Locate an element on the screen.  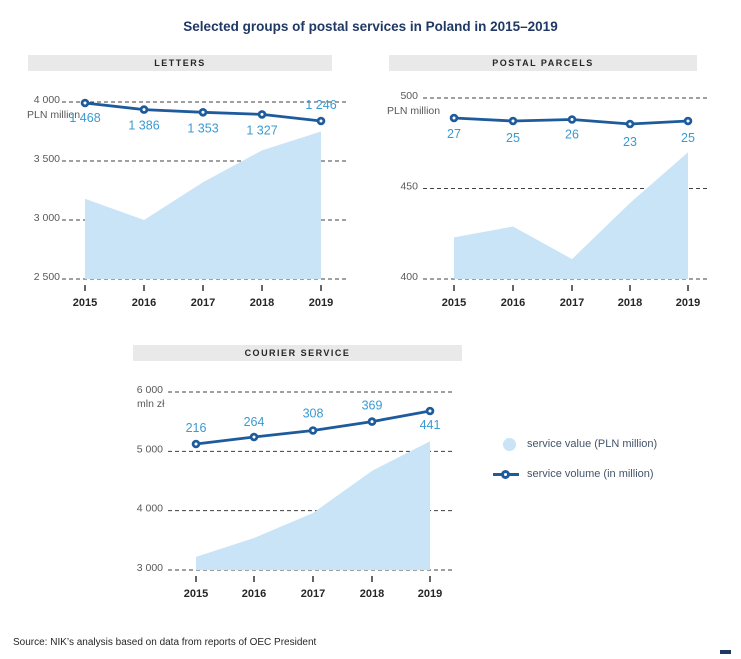
data-label: 441 is located at coordinates (430, 425).